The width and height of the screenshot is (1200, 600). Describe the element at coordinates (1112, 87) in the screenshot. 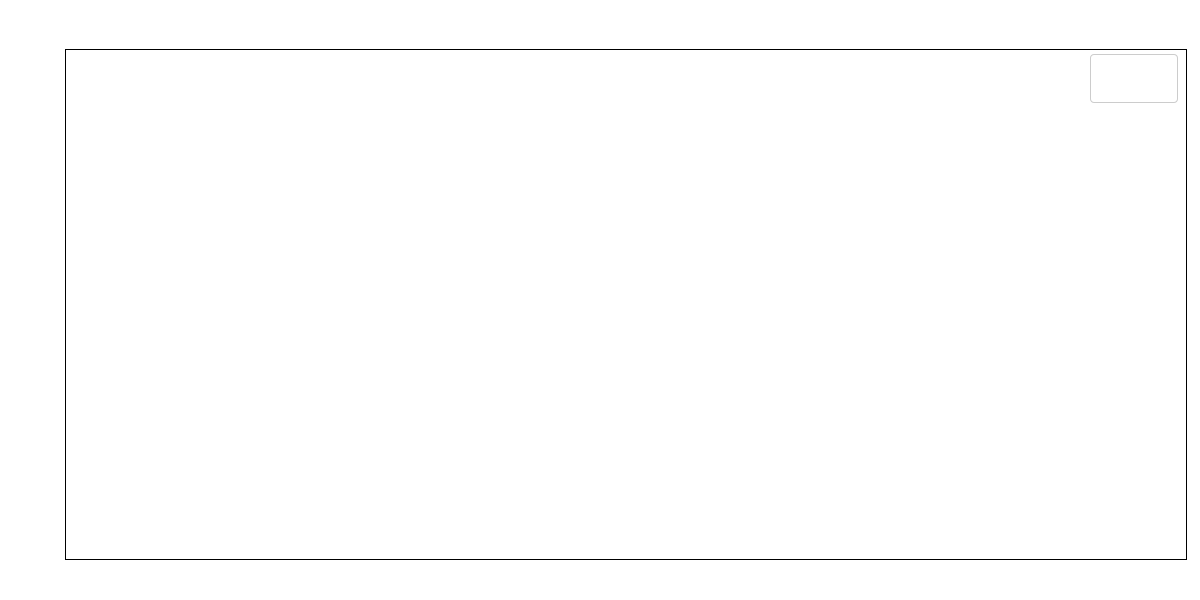

I see `female-color-swatch` at that location.